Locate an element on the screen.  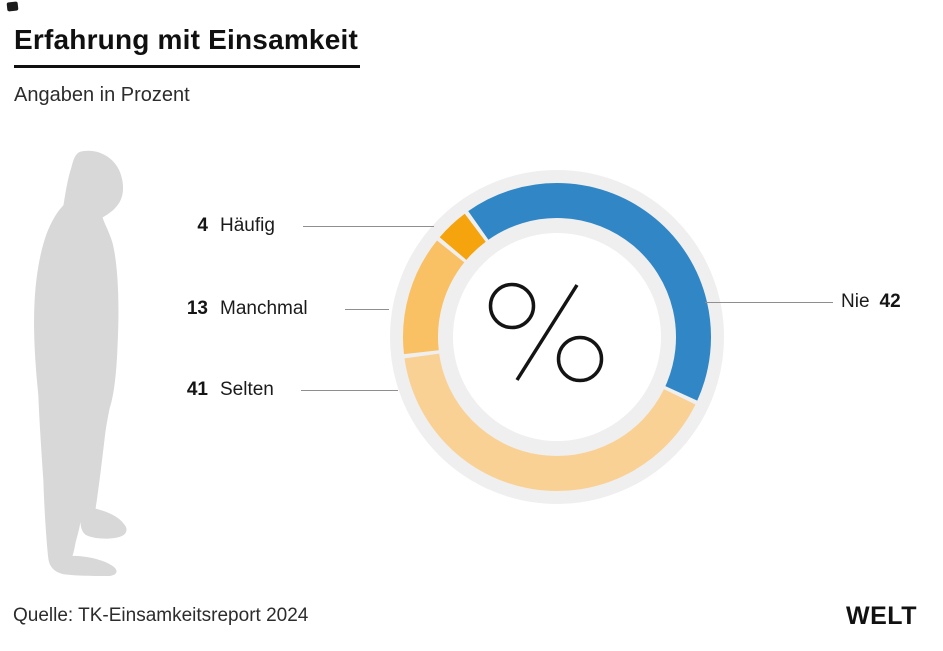
callout-manchmal: 13 Manchmal is located at coordinates (234, 309).